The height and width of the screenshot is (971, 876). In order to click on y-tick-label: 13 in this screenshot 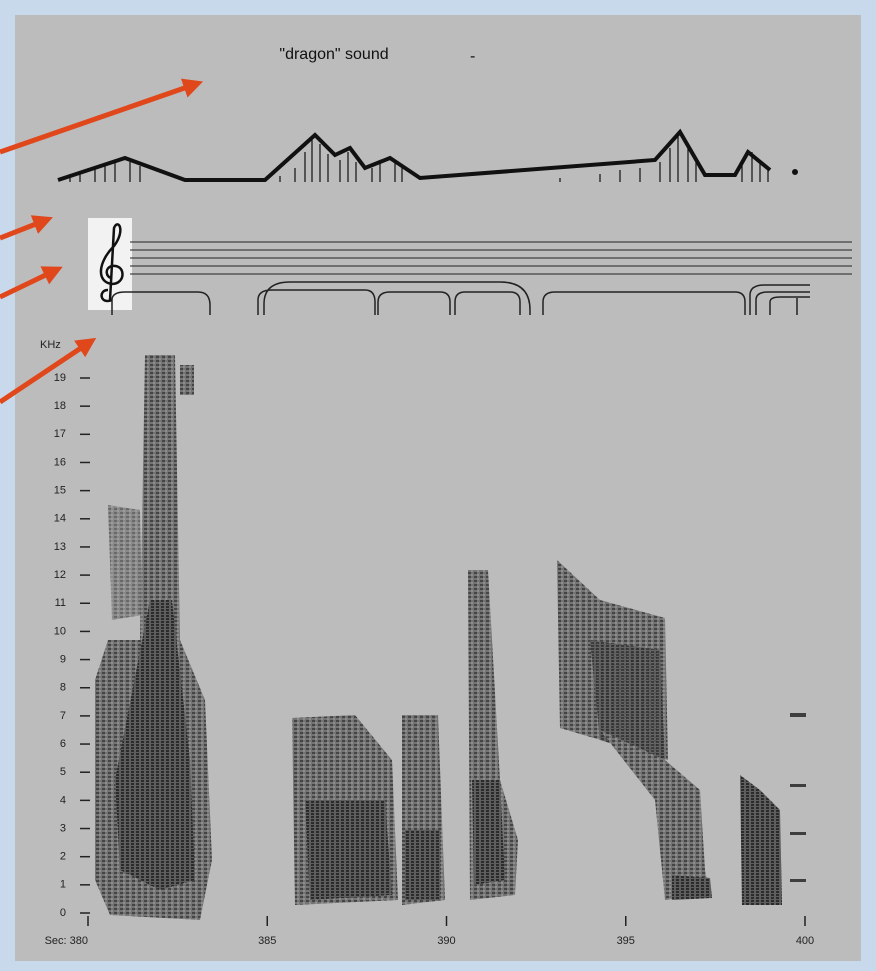, I will do `click(60, 547)`.